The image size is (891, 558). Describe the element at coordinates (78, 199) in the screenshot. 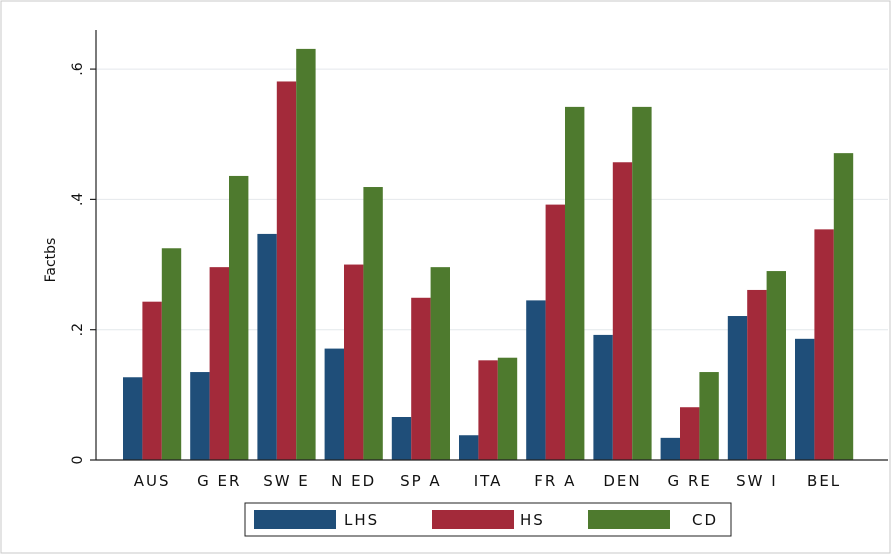

I see `y-tick-label-2: .4` at that location.